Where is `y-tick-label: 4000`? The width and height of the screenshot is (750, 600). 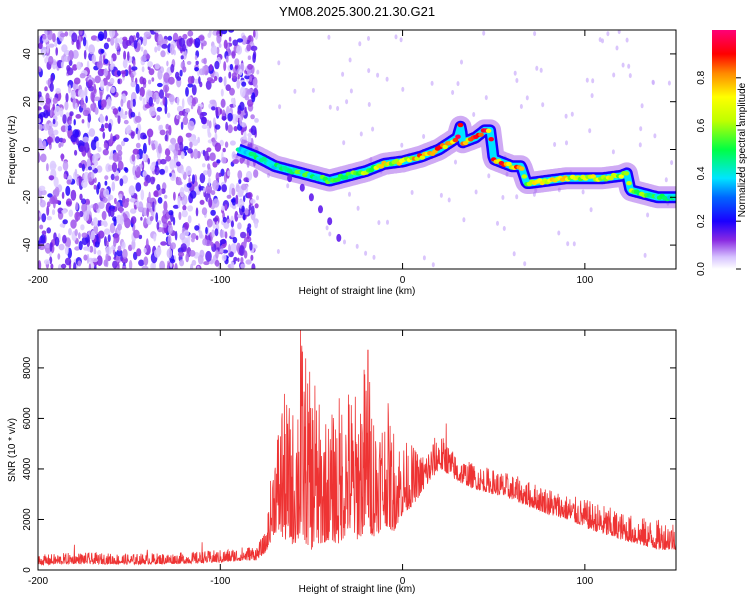
y-tick-label: 4000 is located at coordinates (27, 468).